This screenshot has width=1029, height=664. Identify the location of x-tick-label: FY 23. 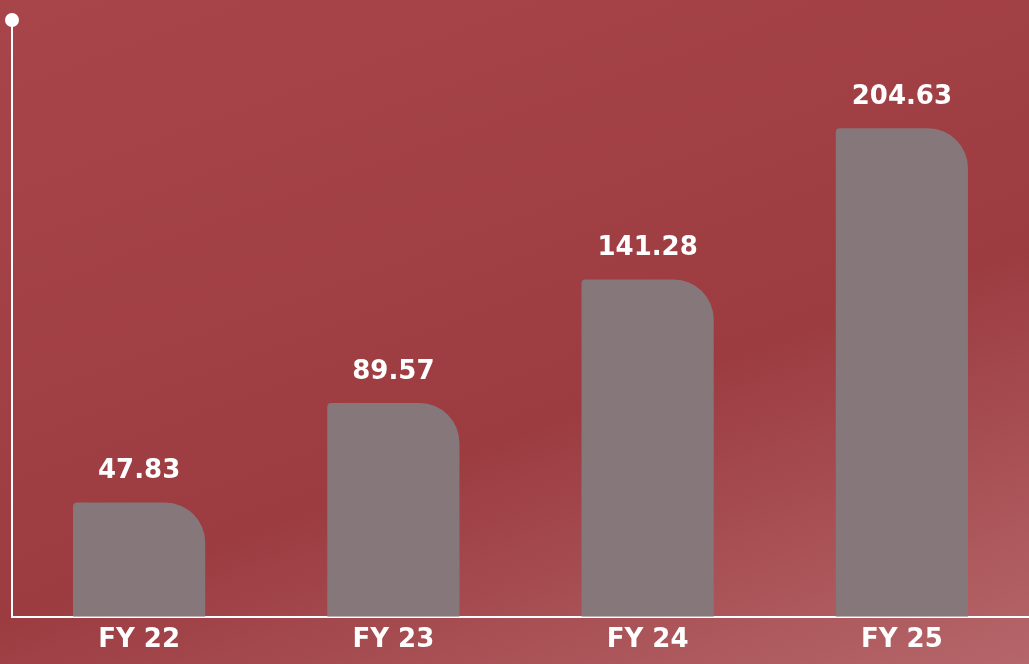
(393, 638).